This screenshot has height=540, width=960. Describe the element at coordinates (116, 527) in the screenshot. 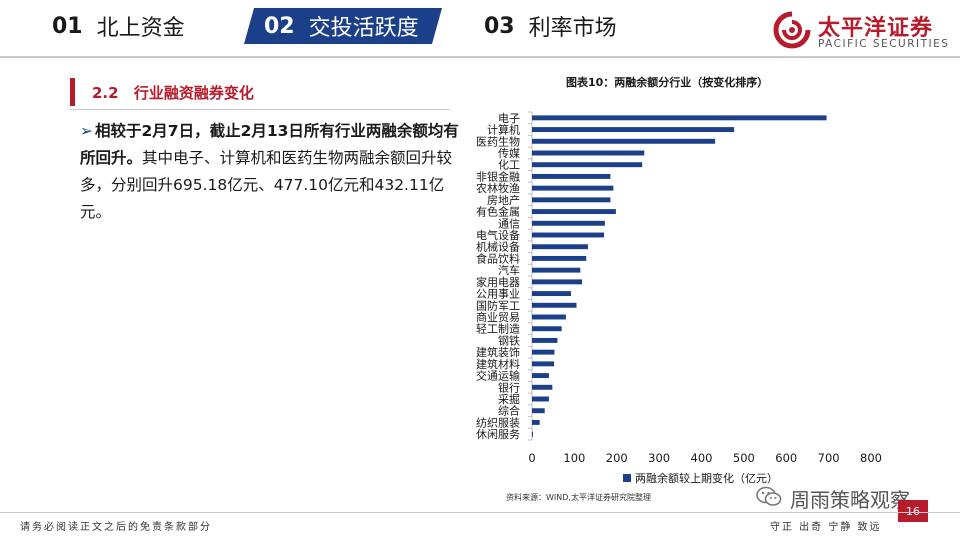

I see `disclaimer-text: 请务必阅读正文之后的免责条款部分` at that location.